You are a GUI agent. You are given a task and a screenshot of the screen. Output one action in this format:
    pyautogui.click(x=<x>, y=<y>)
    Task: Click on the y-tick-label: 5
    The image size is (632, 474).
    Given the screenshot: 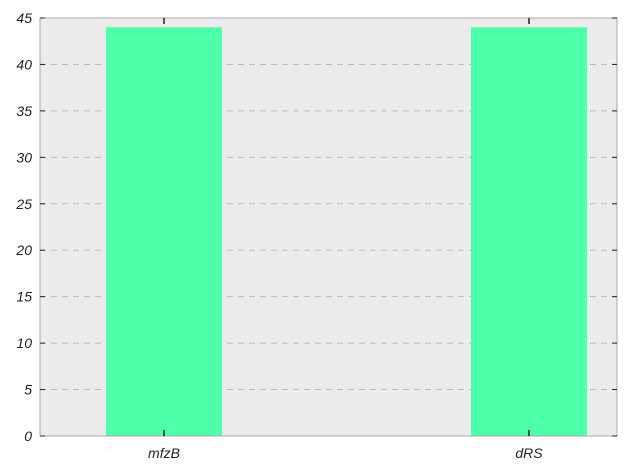 What is the action you would take?
    pyautogui.click(x=28, y=390)
    